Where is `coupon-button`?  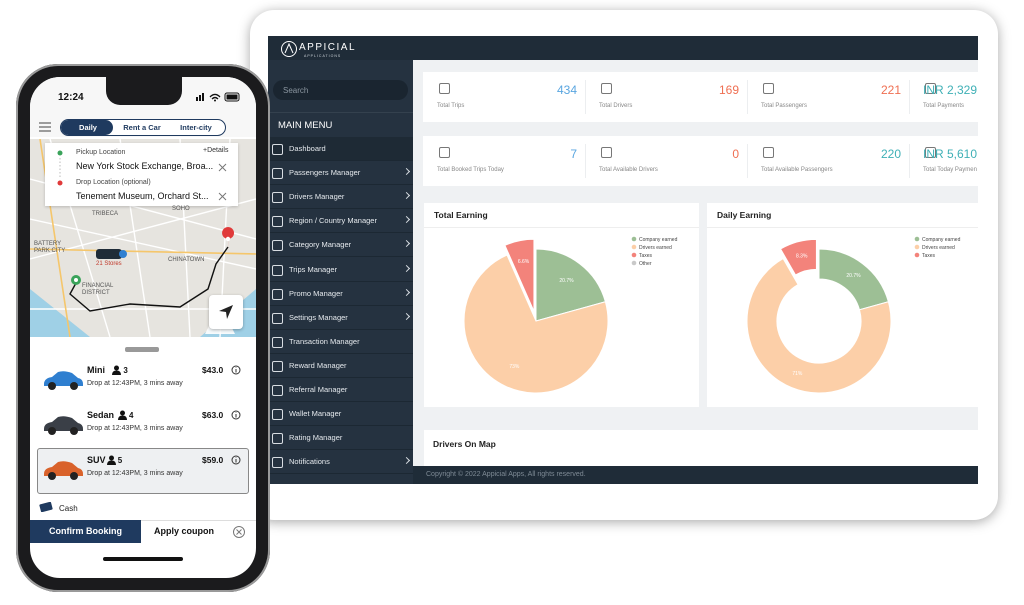
coupon-button is located at coordinates (198, 532).